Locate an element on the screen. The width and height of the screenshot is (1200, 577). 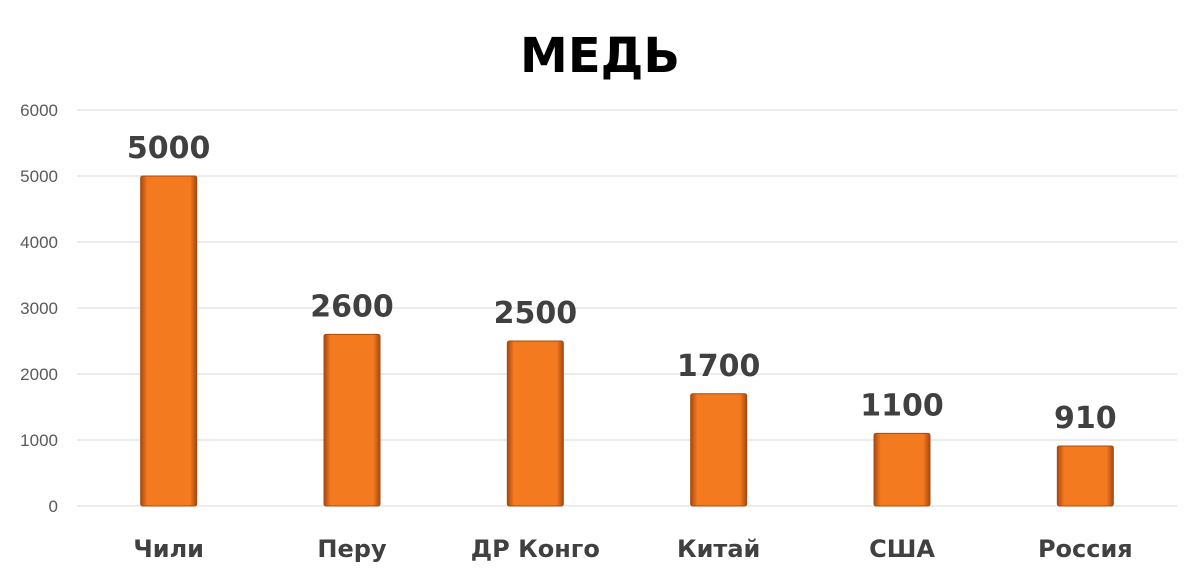
data-label: 5000 is located at coordinates (169, 148).